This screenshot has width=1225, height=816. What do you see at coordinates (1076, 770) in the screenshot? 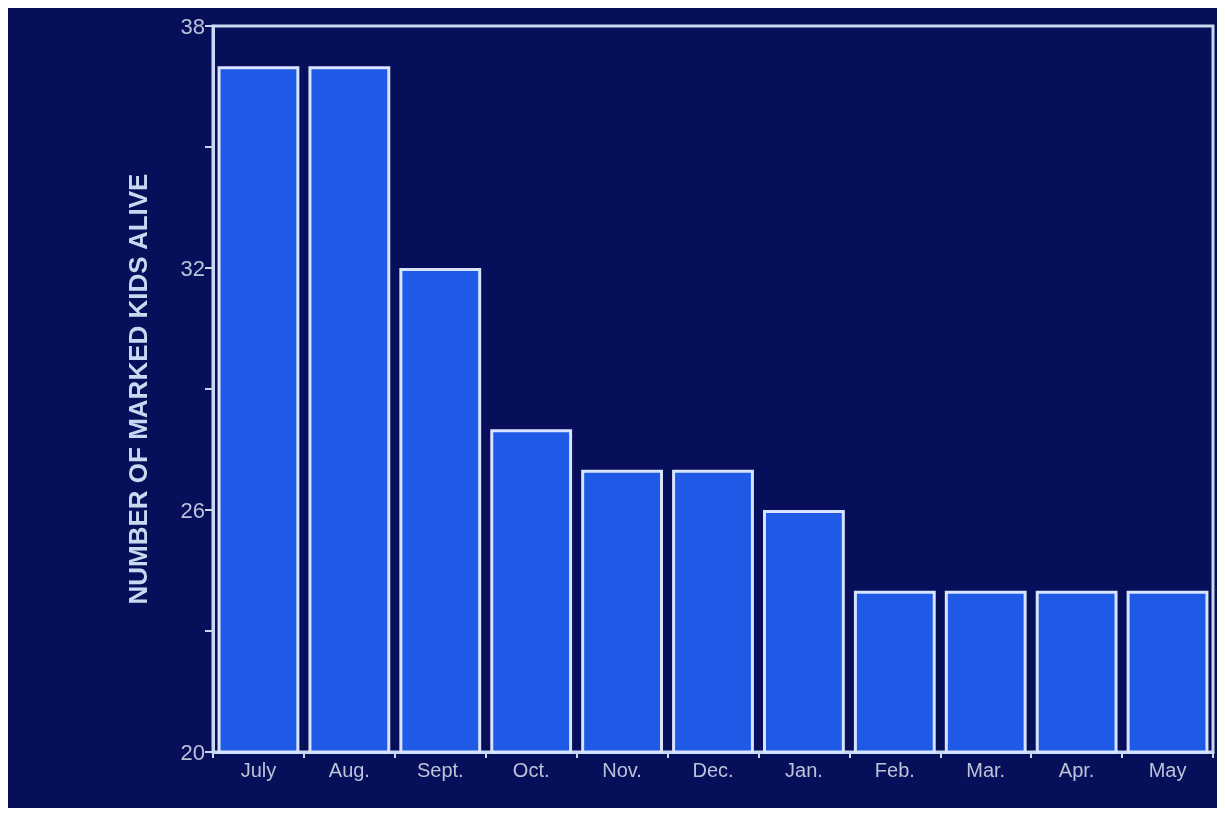
I see `x-tick-label: Apr.` at bounding box center [1076, 770].